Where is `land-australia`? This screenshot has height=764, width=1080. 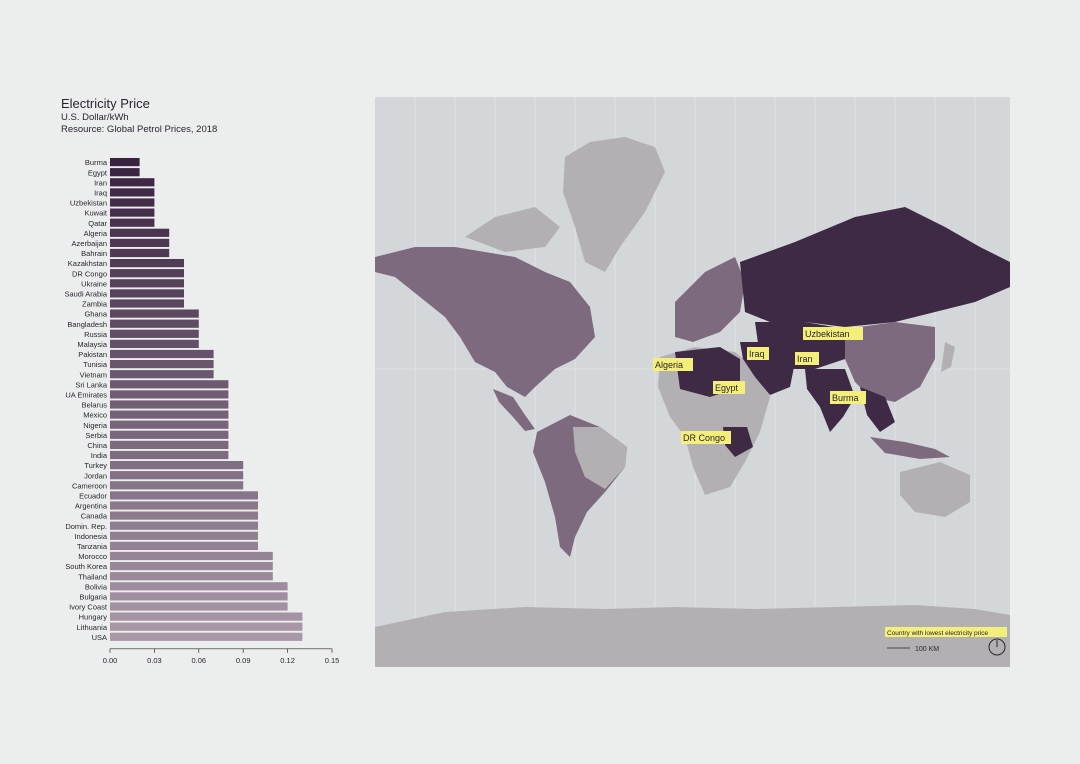
land-australia is located at coordinates (935, 489).